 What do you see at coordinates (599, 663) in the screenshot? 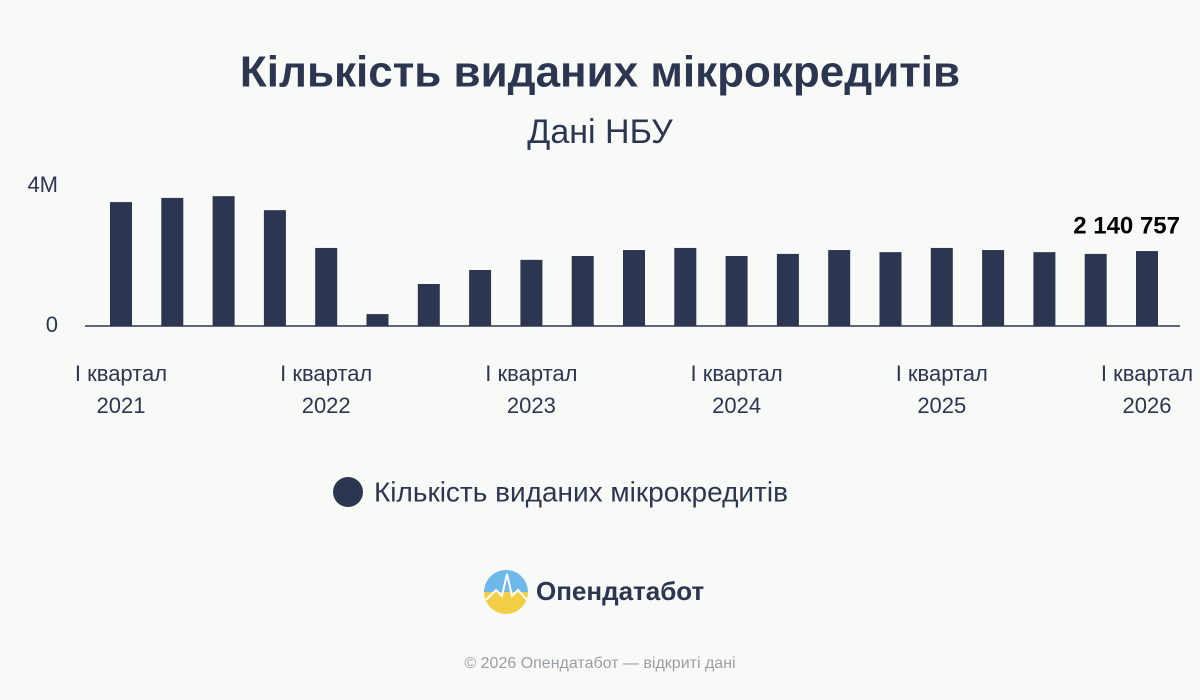
I see `footer: © 2026 Опендатабот — відкриті дані` at bounding box center [599, 663].